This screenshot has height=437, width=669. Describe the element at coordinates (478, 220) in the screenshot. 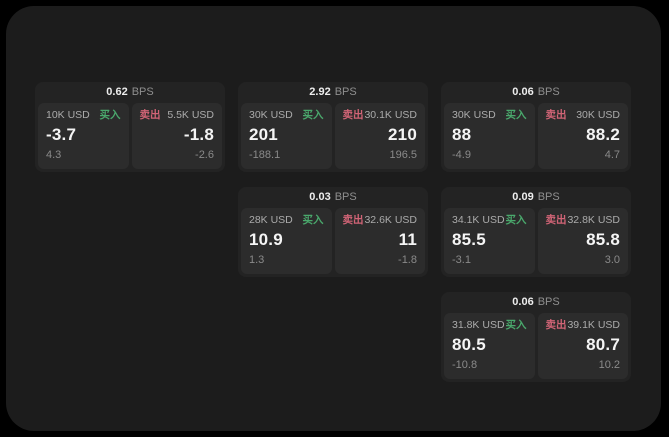

I see `buy-amount: 34.1K USD` at that location.